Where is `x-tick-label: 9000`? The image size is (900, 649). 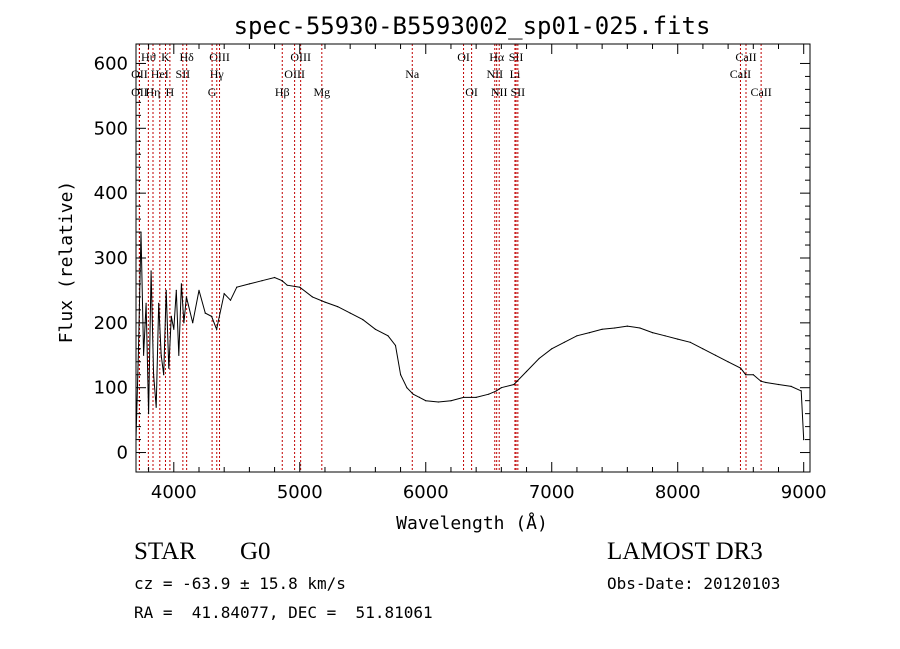
x-tick-label: 9000 is located at coordinates (804, 492).